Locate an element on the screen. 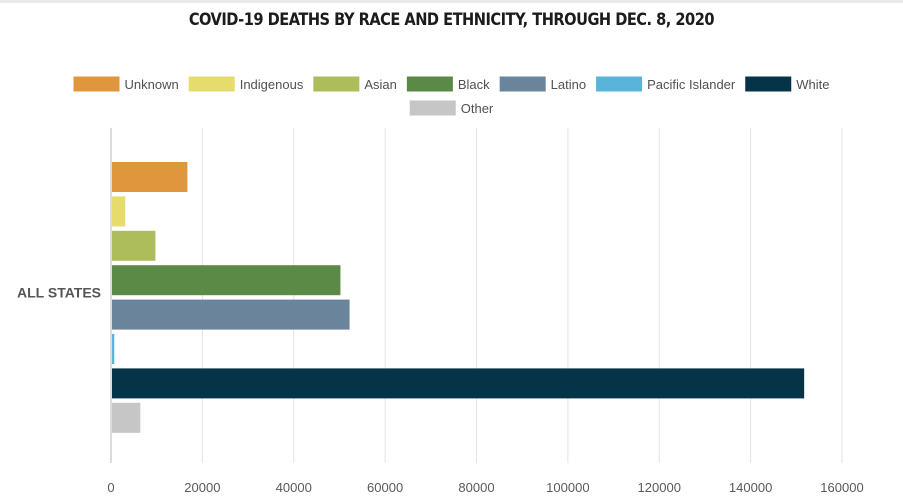  legend-label: White is located at coordinates (812, 84).